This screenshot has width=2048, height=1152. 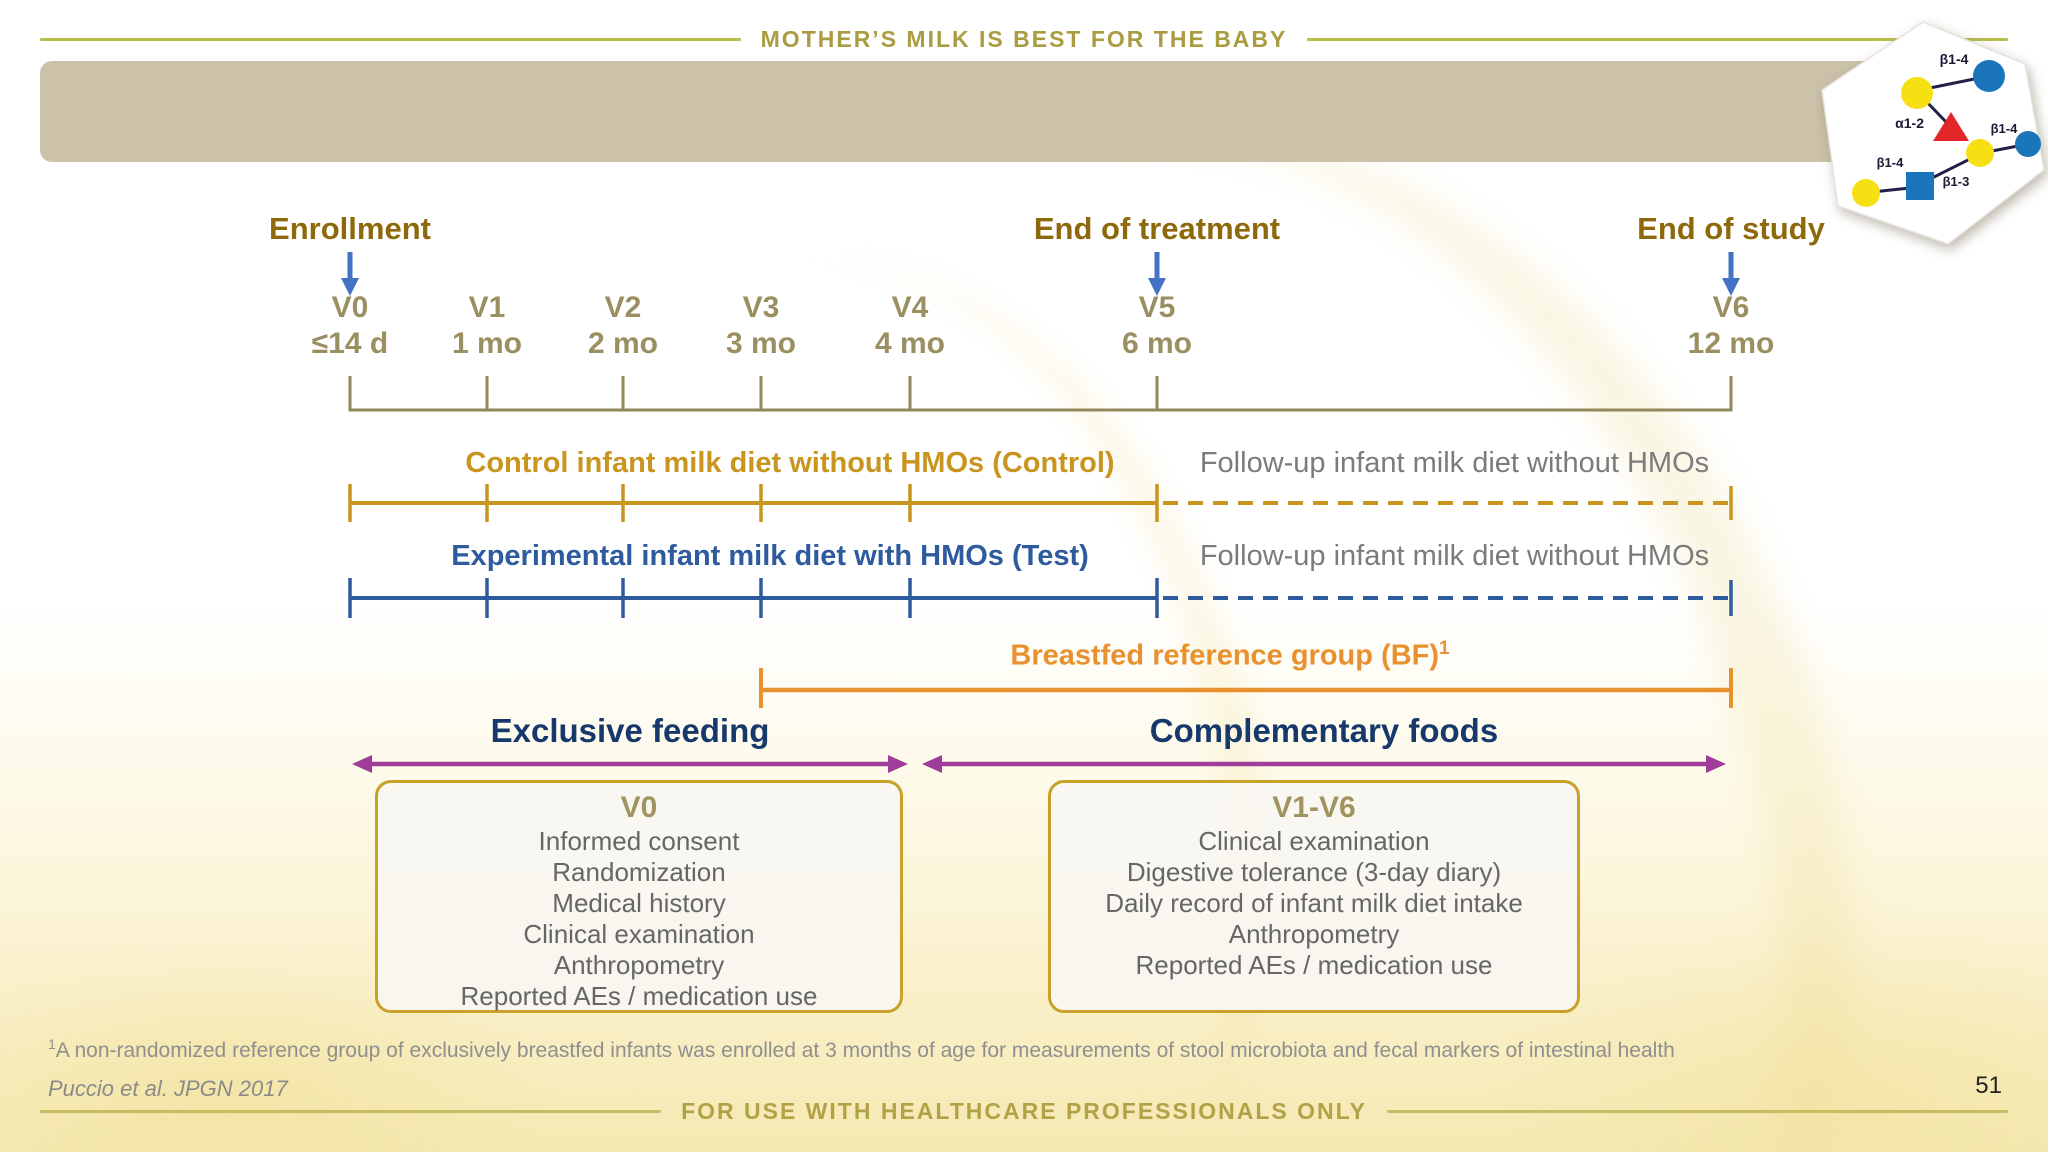 I want to click on visit-v5: V5 6 mo, so click(x=1157, y=326).